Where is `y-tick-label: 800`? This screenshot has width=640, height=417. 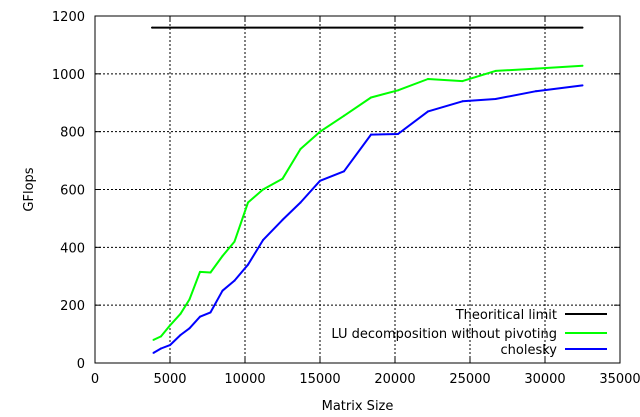 y-tick-label: 800 is located at coordinates (72, 133).